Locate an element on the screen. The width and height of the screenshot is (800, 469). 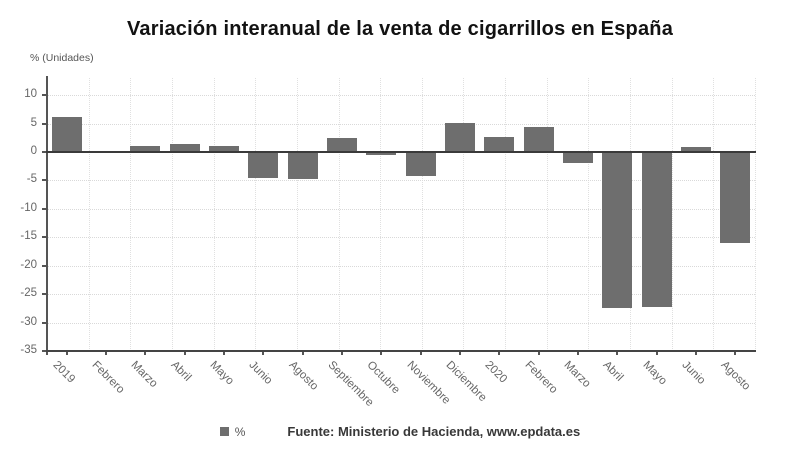
bar-13-marzo is located at coordinates (578, 157).